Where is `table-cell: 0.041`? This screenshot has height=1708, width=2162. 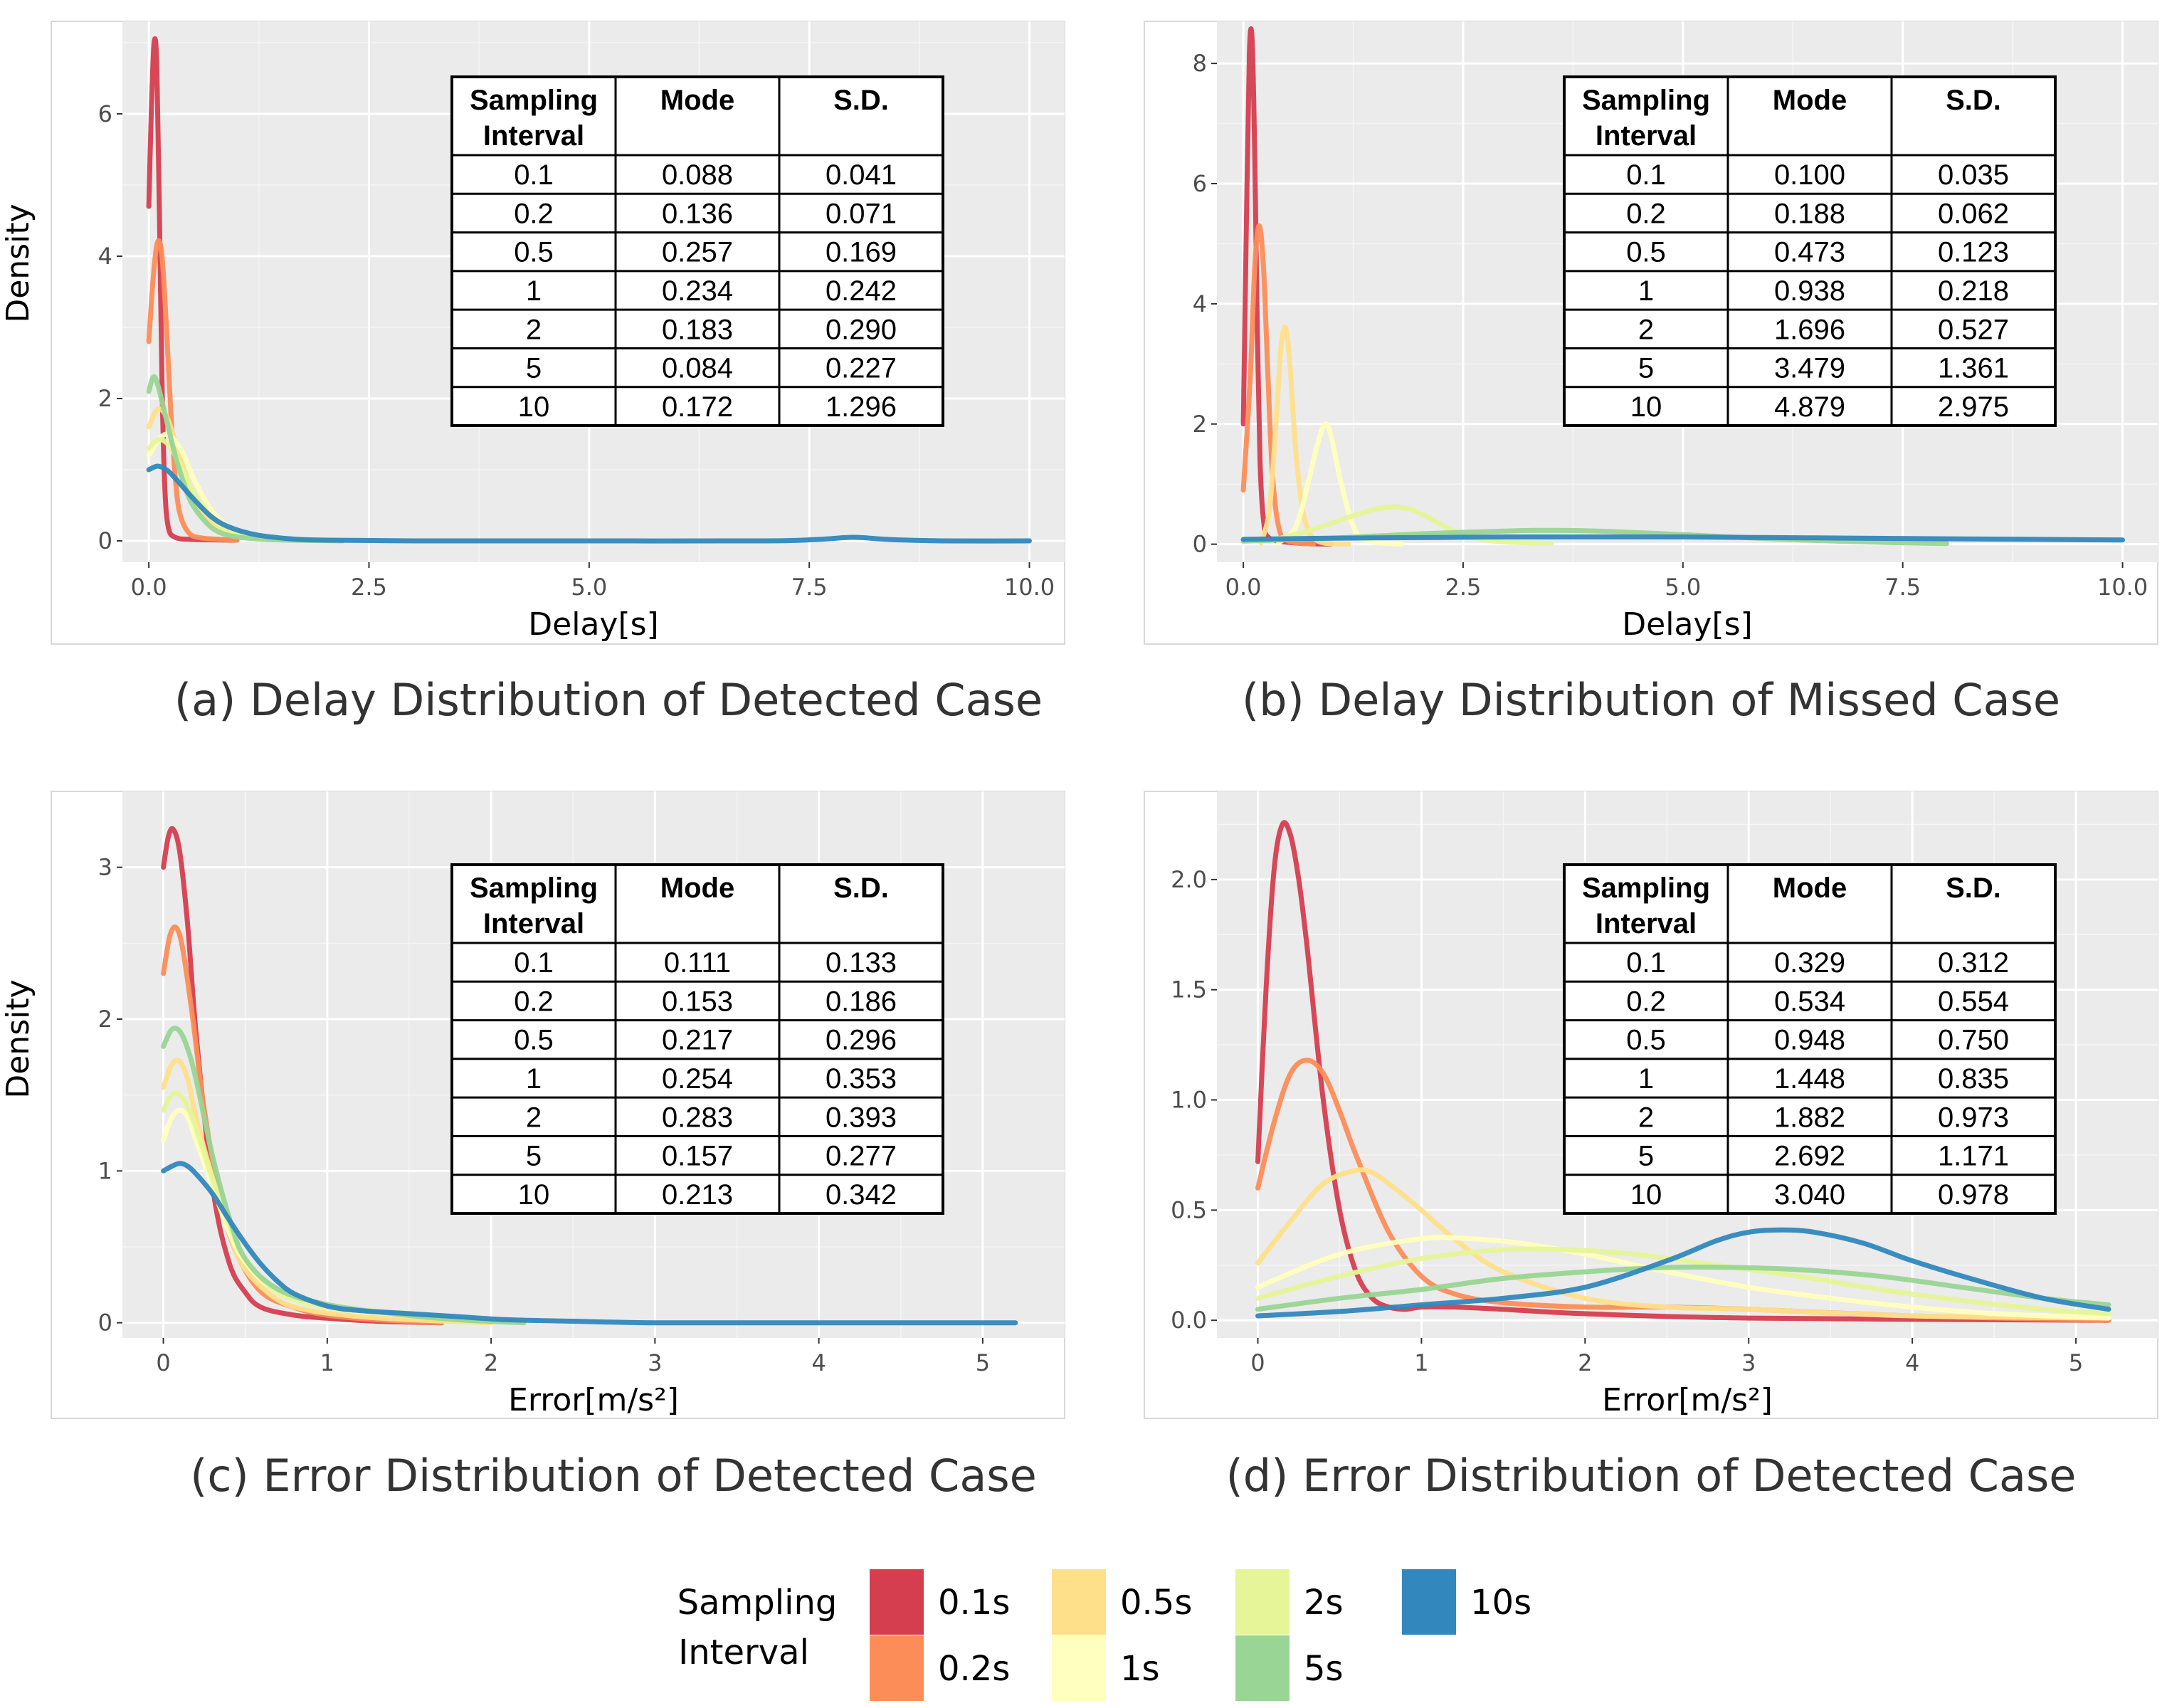 table-cell: 0.041 is located at coordinates (861, 175).